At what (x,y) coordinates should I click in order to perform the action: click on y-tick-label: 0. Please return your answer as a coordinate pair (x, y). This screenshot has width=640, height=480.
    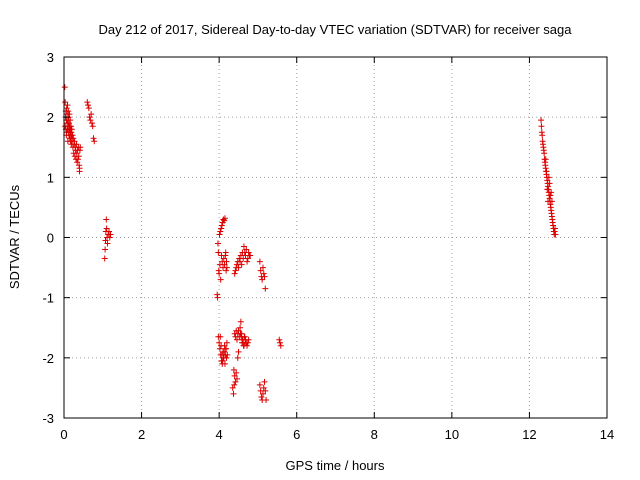
    Looking at the image, I should click on (50, 238).